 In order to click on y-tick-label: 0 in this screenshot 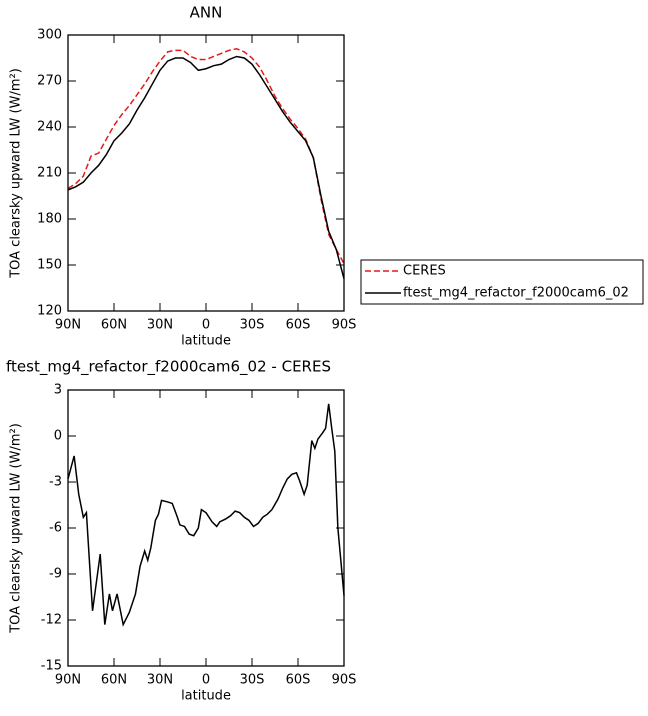, I will do `click(58, 436)`.